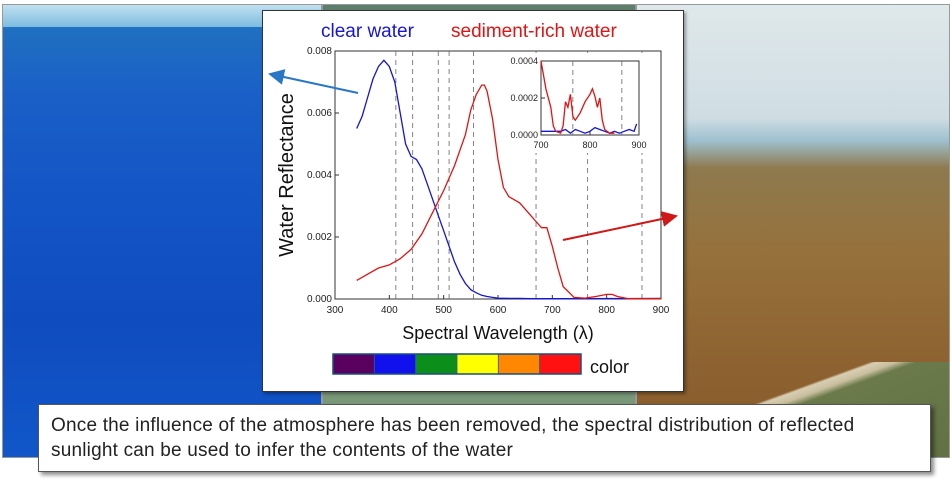 This screenshot has height=489, width=952. I want to click on horizon-sky, so click(162, 16).